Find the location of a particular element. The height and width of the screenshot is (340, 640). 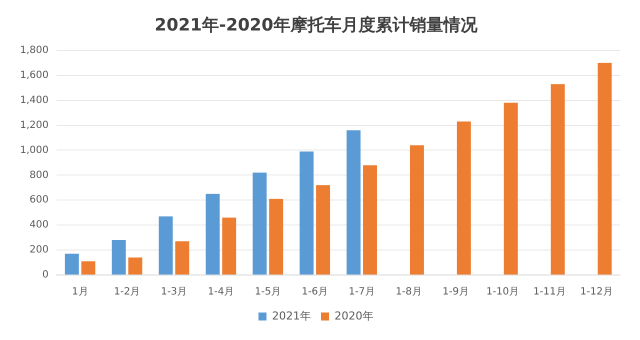

x-tick-label: 1-7月 is located at coordinates (361, 292).